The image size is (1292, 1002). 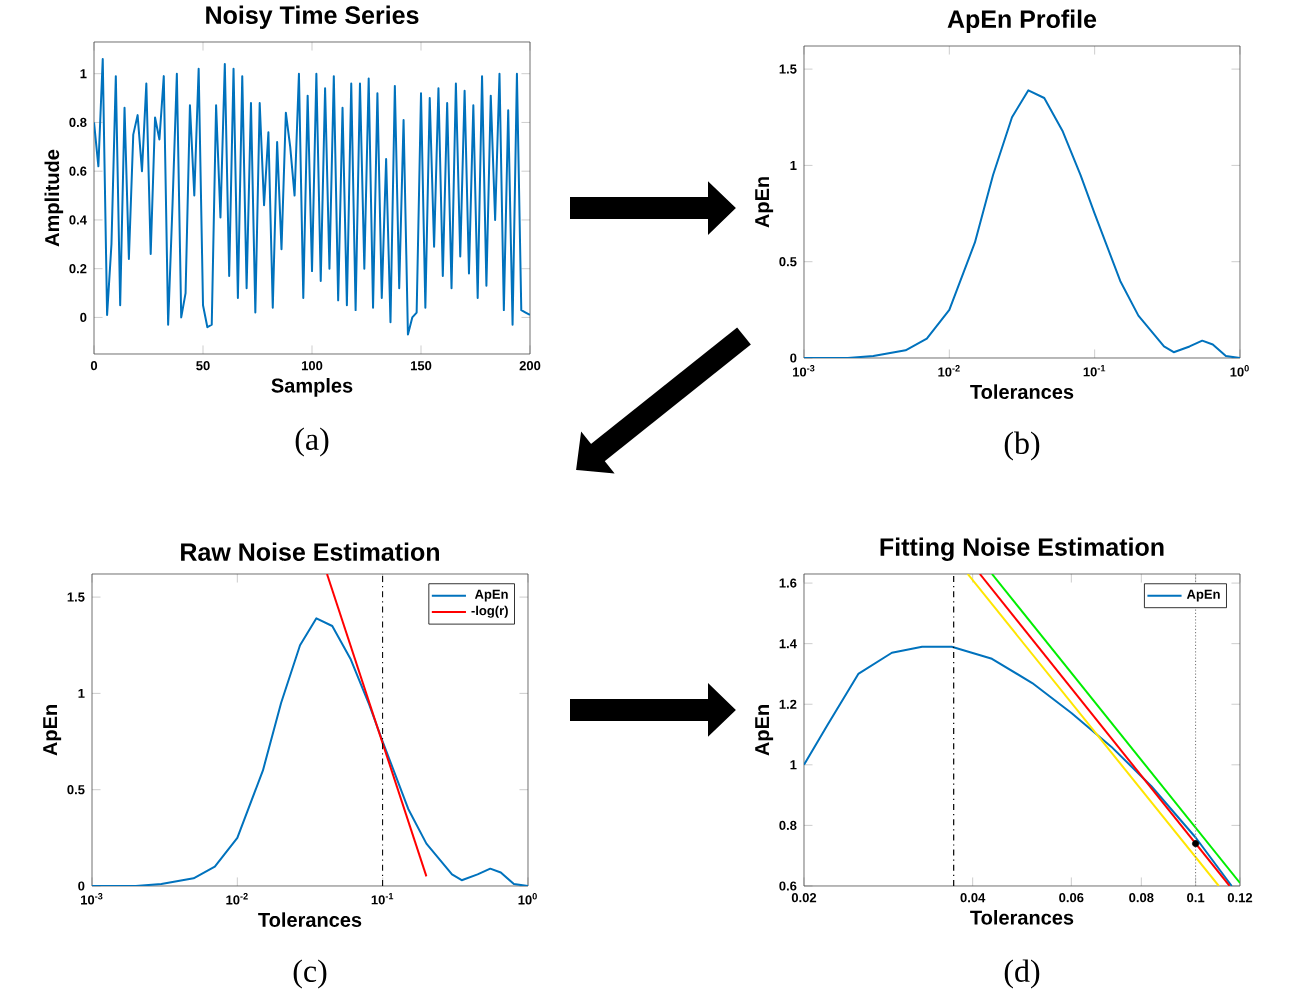 I want to click on chart-title: Raw Noise Estimation, so click(x=310, y=551).